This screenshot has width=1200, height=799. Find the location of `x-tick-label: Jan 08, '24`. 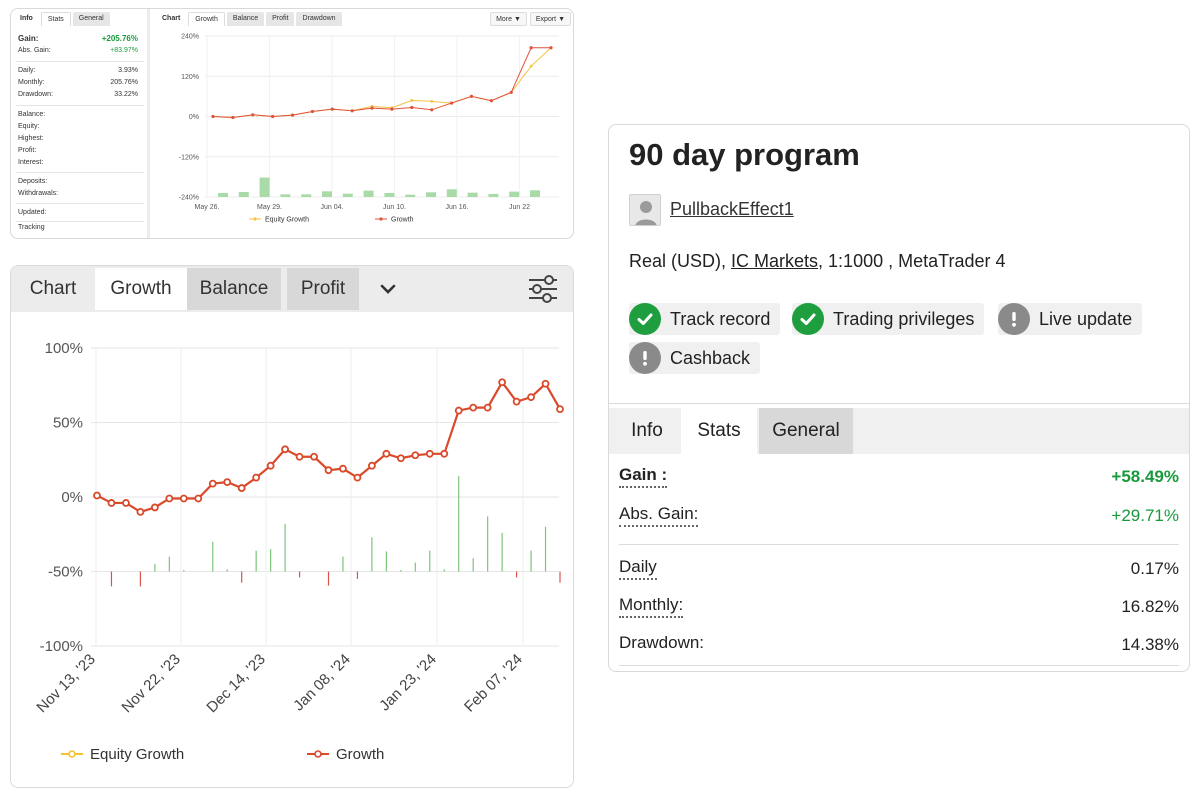

x-tick-label: Jan 08, '24 is located at coordinates (322, 683).